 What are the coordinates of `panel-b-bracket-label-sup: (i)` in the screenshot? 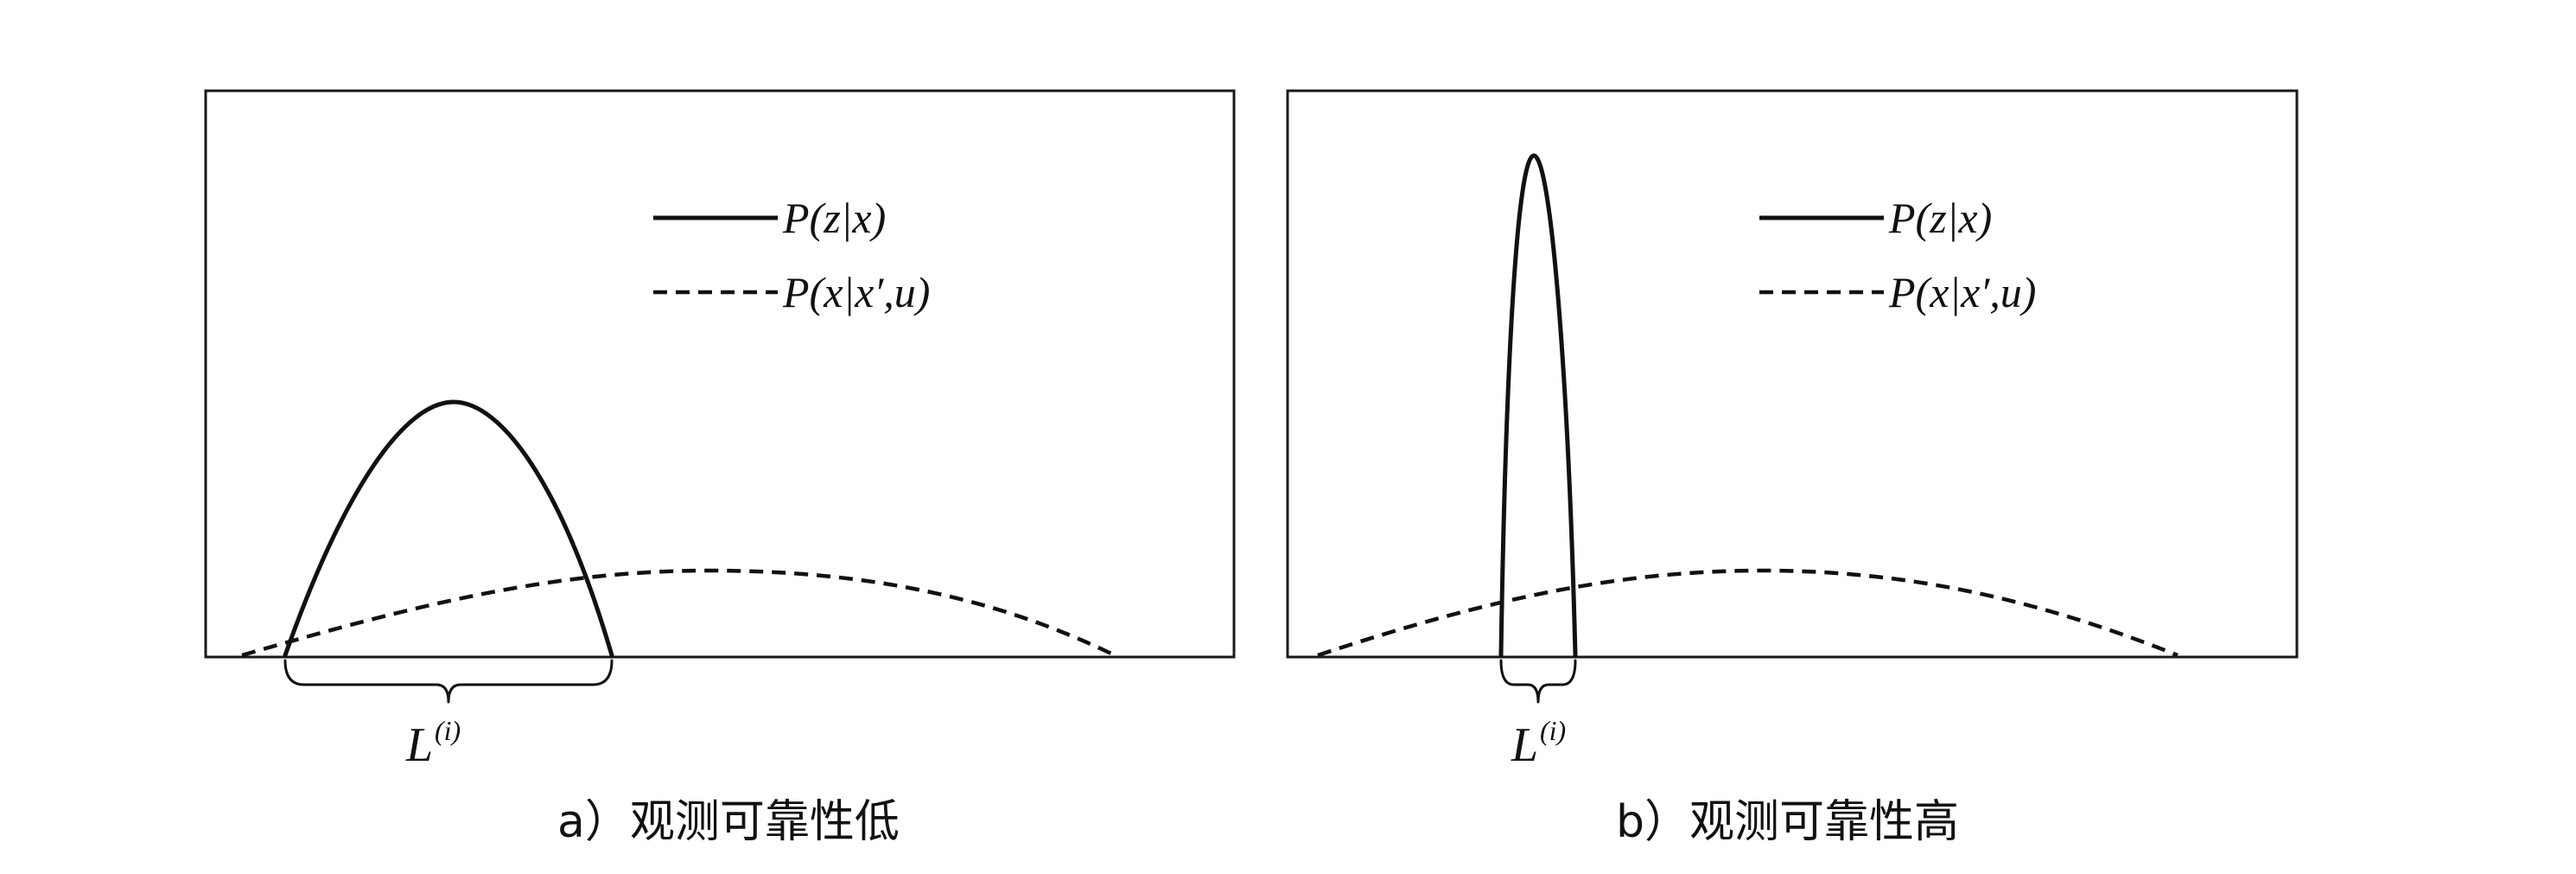 It's located at (1553, 730).